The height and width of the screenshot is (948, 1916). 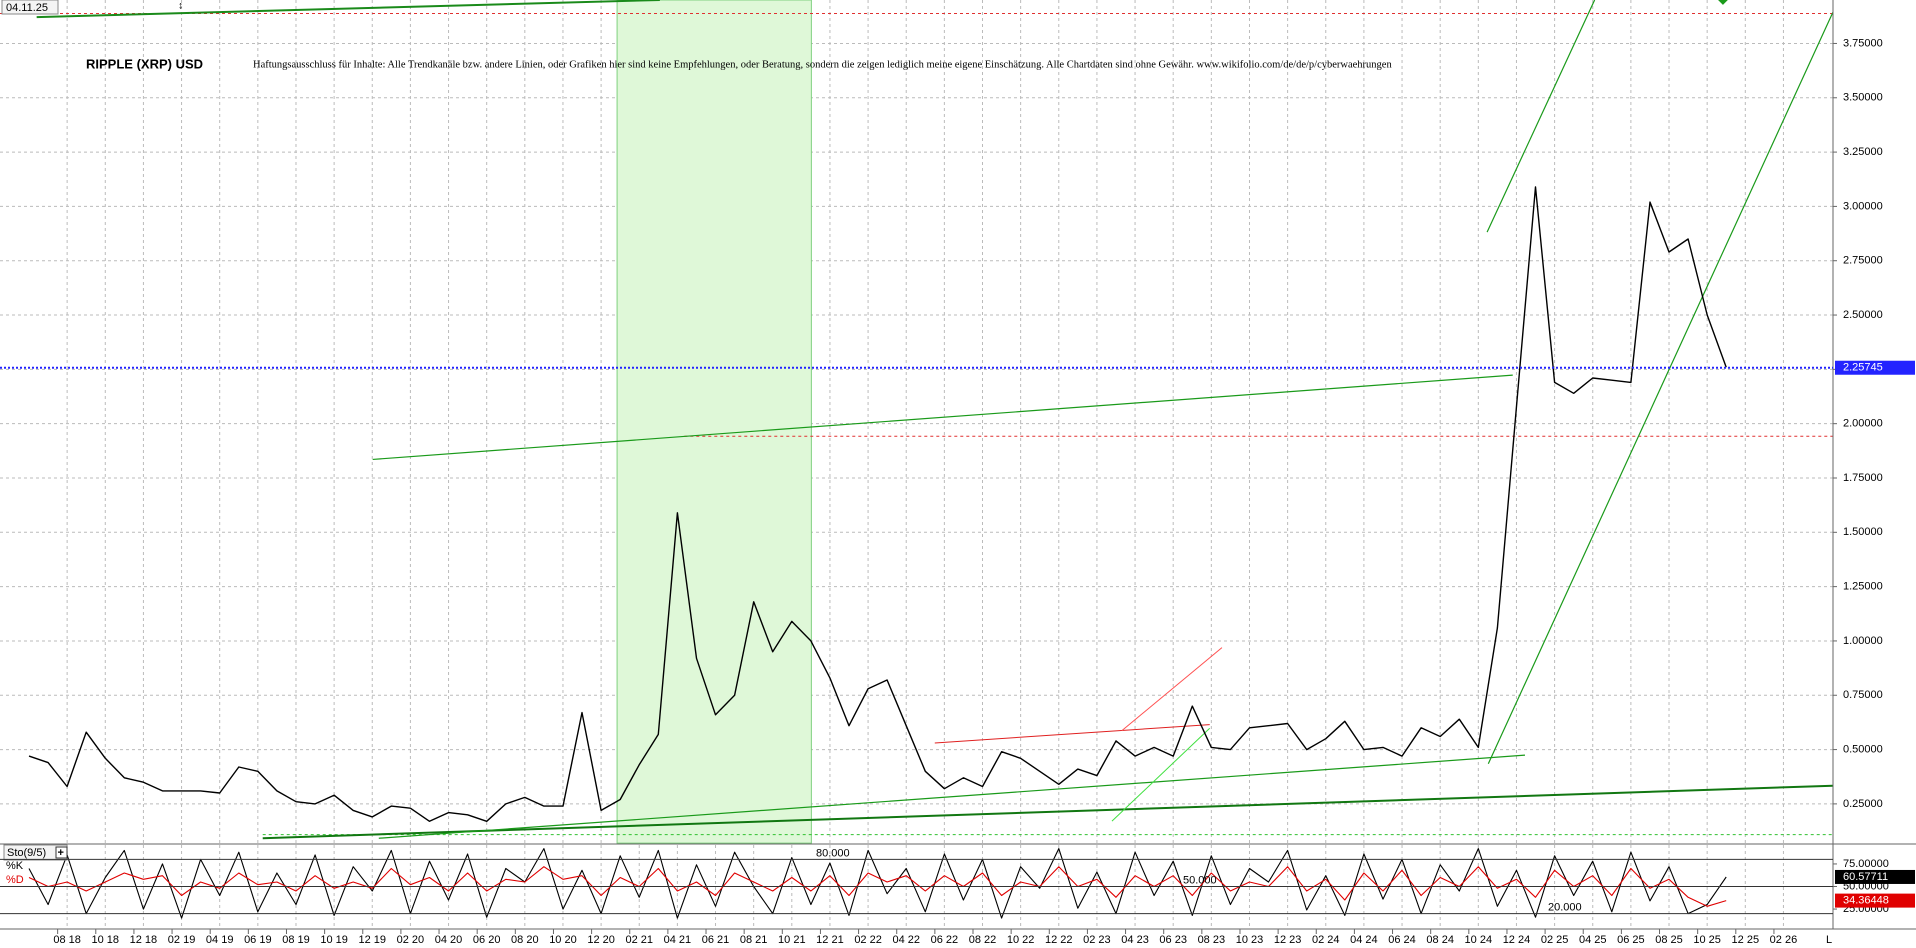 I want to click on date-box, so click(x=30, y=7).